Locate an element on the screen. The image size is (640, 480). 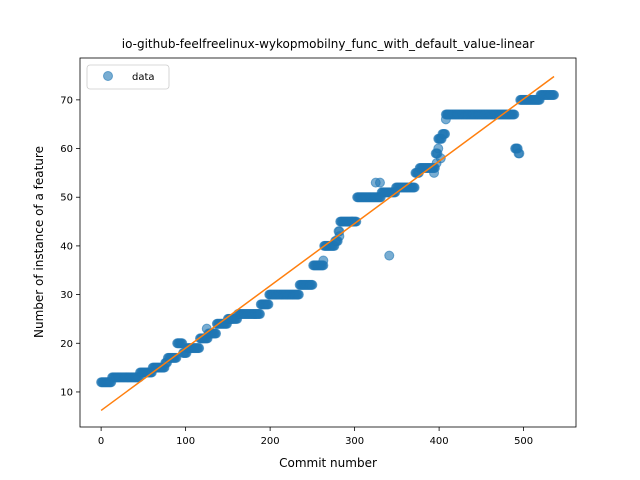
y-axis-label: Number of instance of a feature is located at coordinates (39, 242).